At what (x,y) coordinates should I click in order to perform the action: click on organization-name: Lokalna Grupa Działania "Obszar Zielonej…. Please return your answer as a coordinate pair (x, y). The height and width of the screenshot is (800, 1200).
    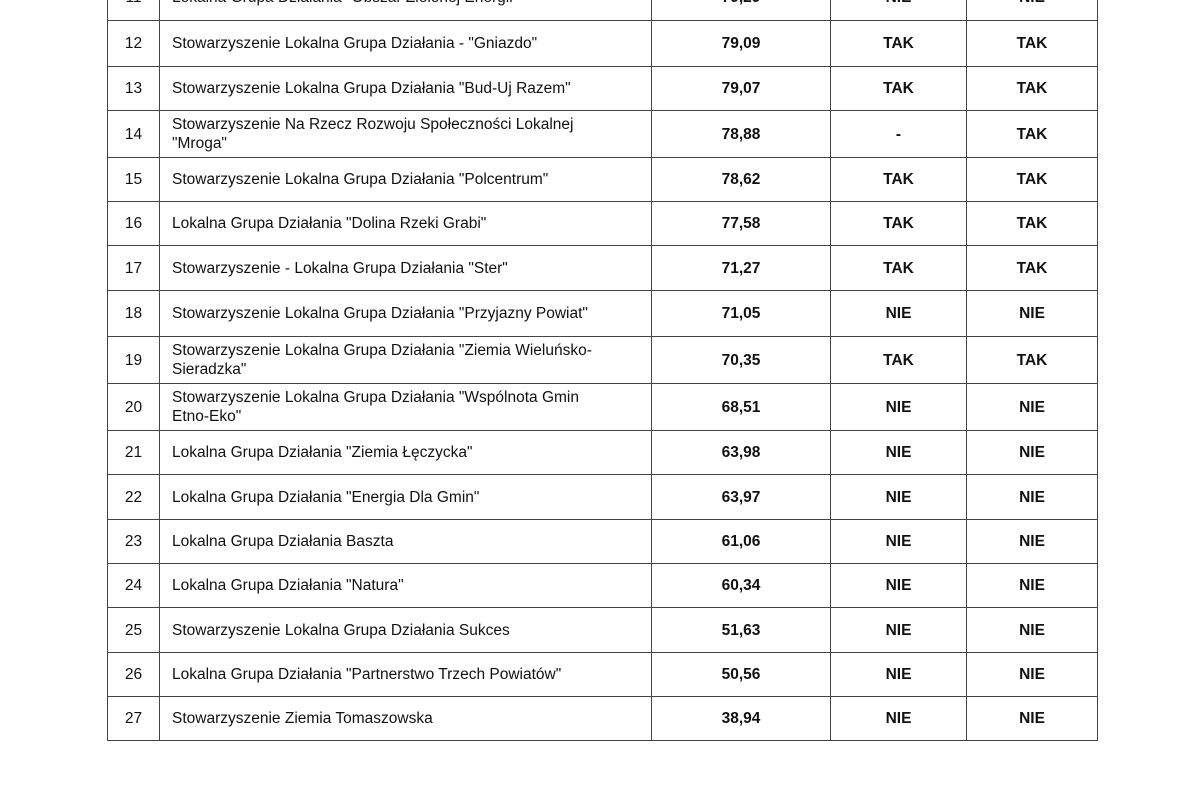
    Looking at the image, I should click on (405, 10).